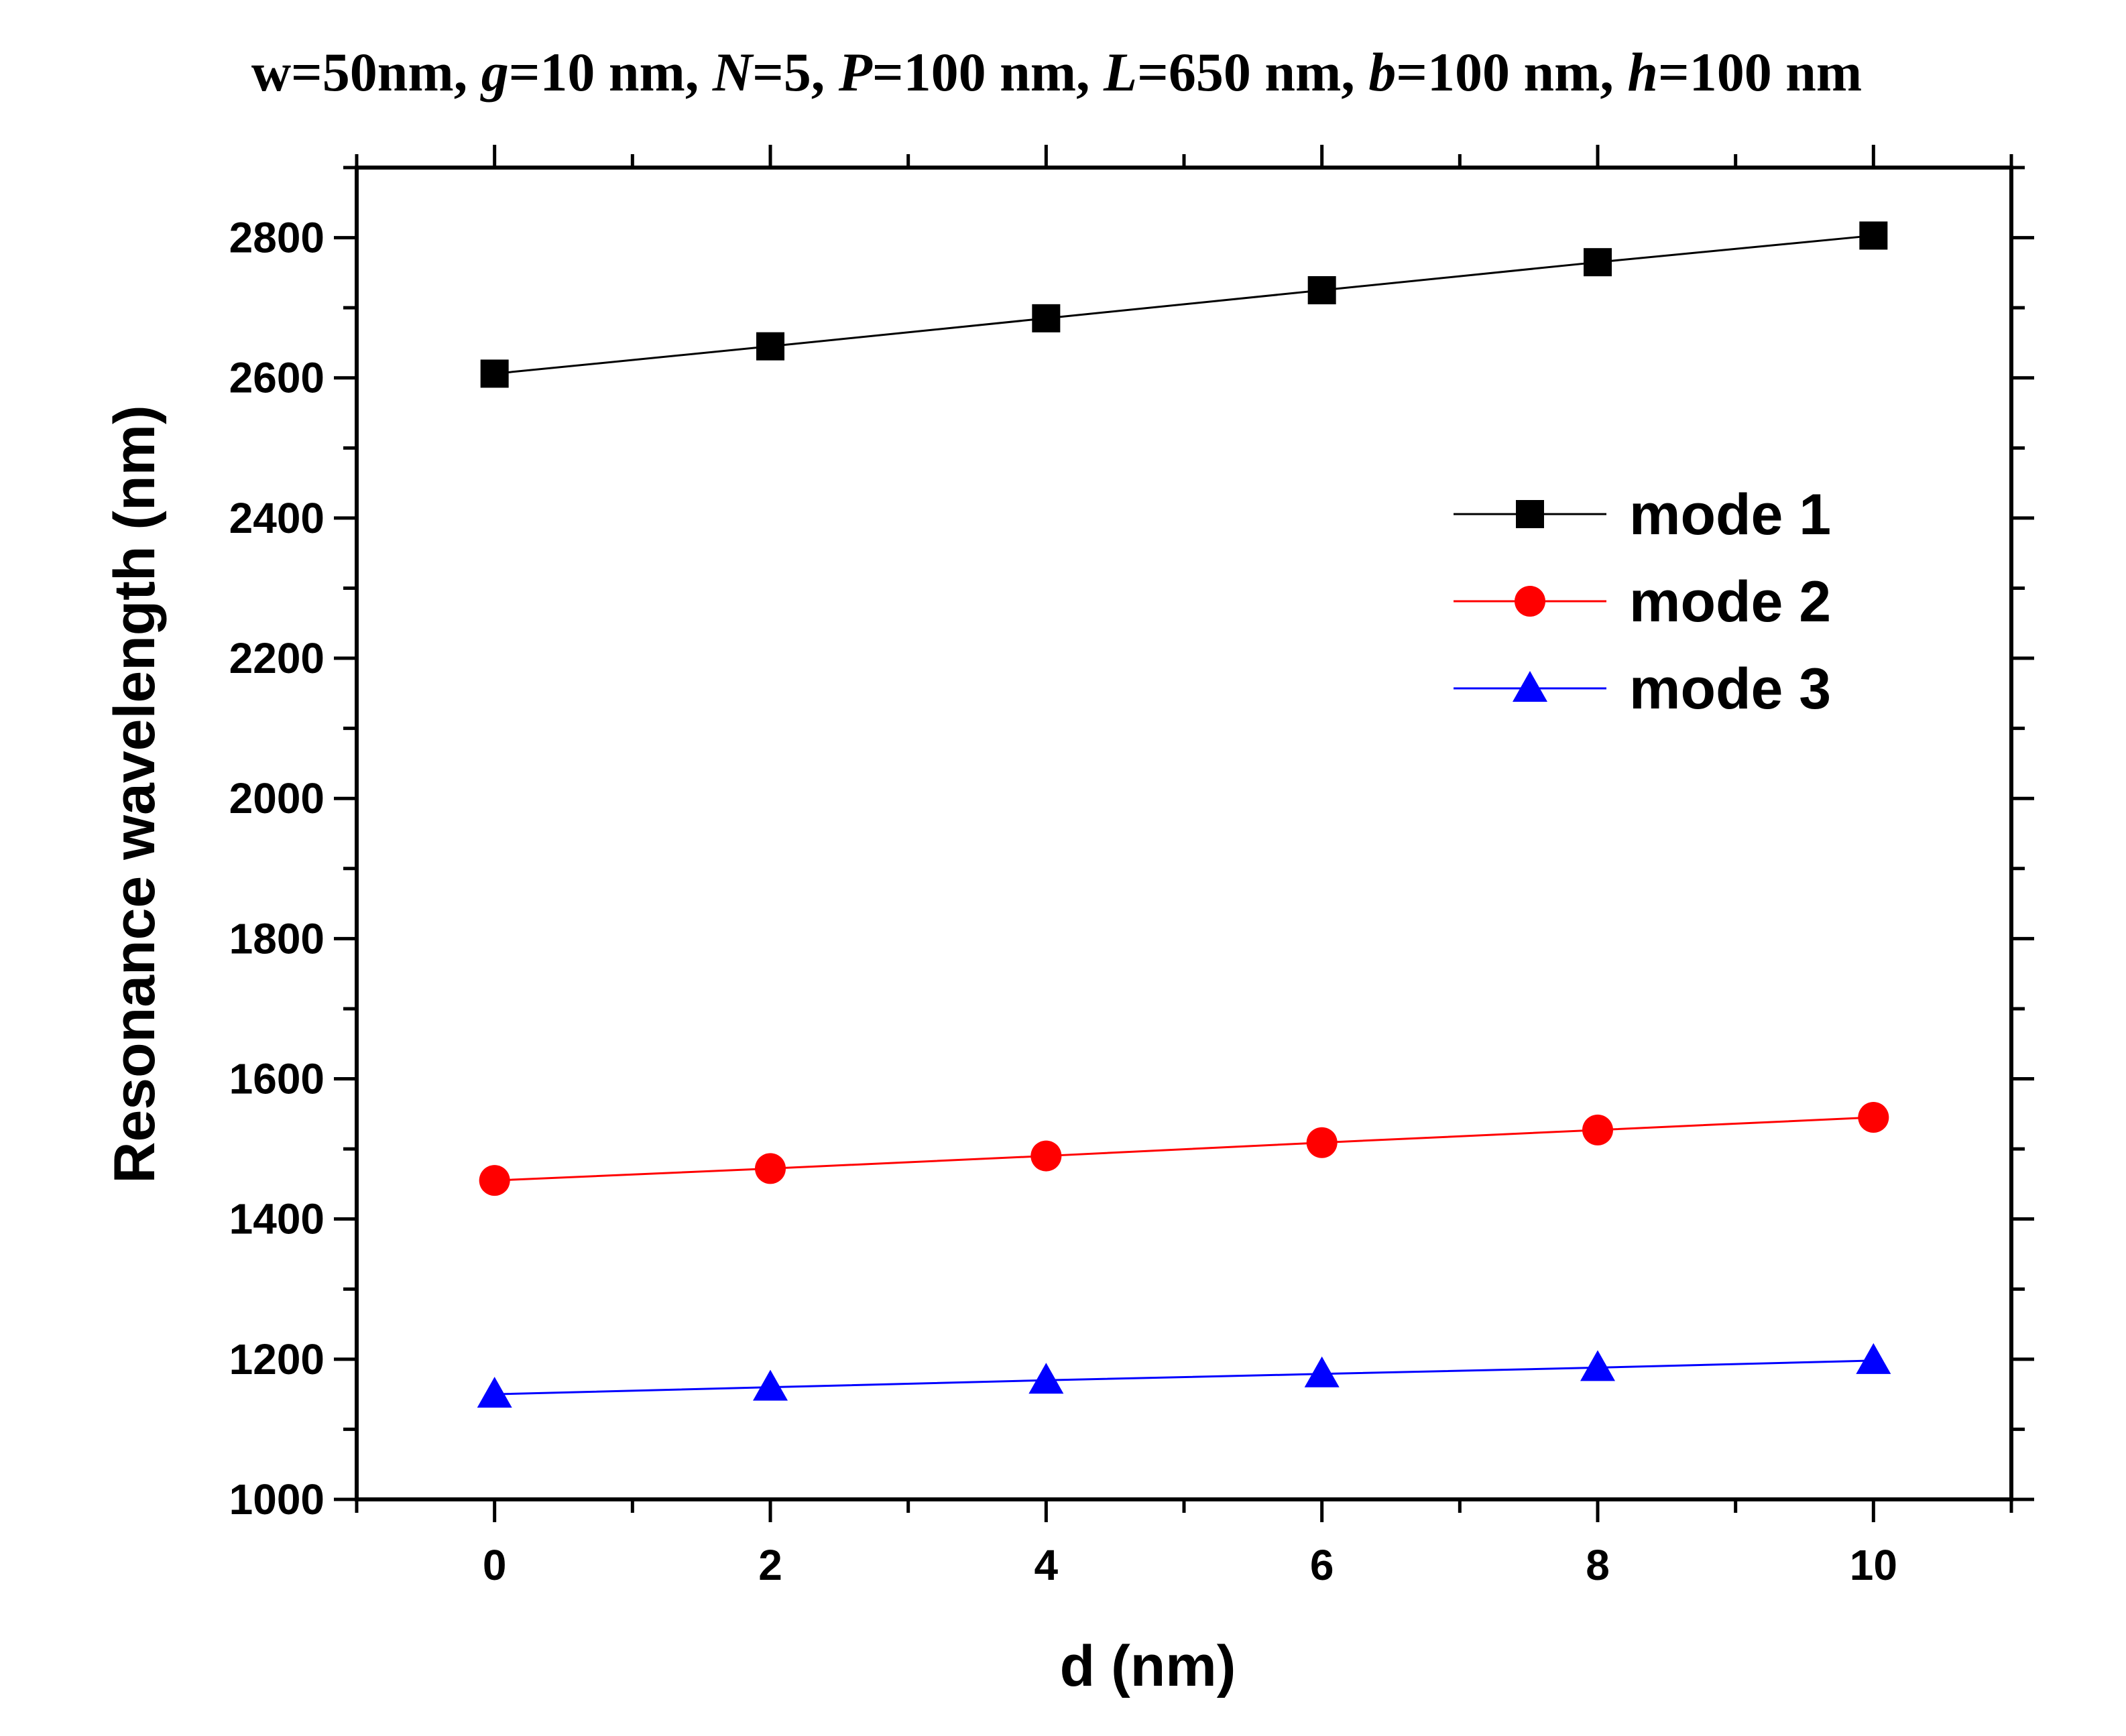  I want to click on y-tick-label: 1600, so click(276, 1079).